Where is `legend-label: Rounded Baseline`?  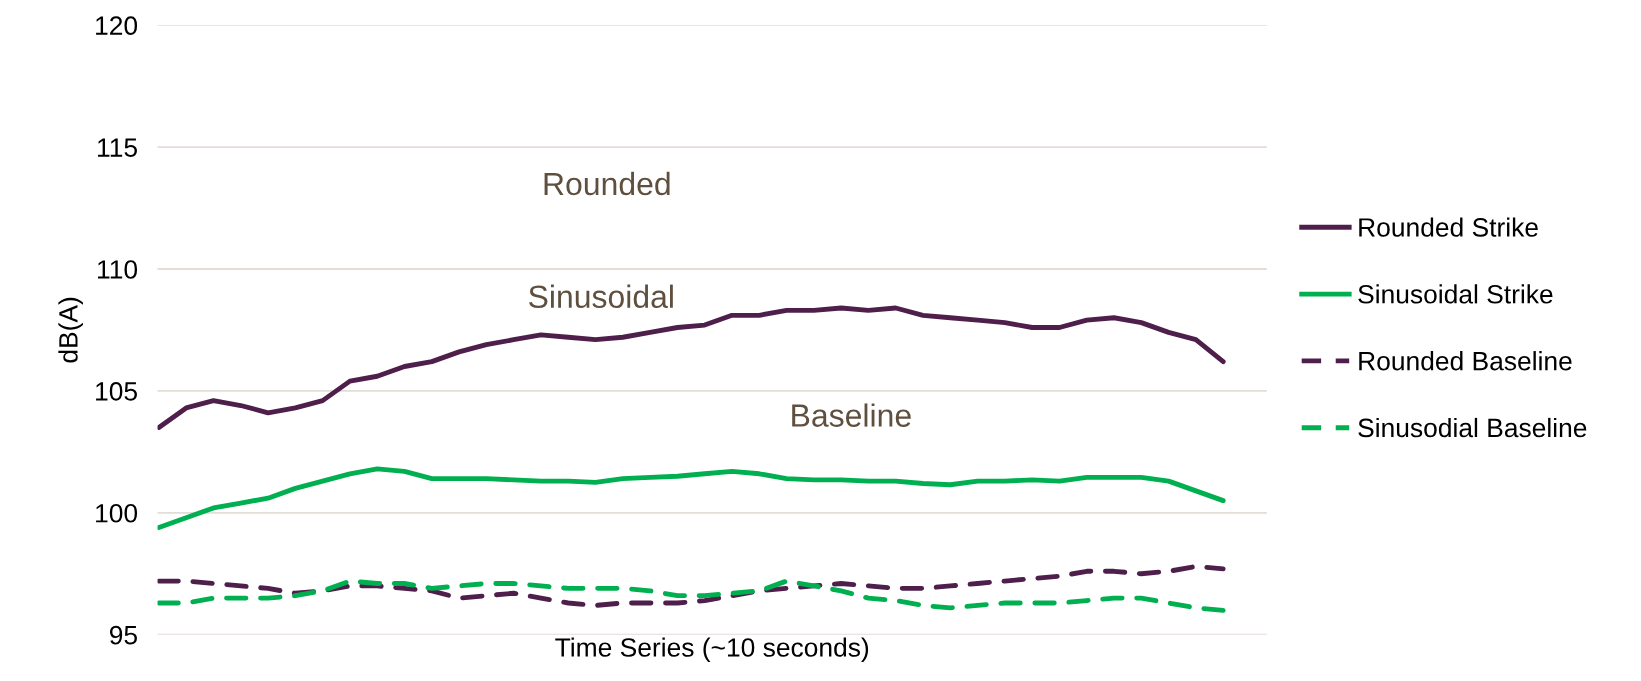
legend-label: Rounded Baseline is located at coordinates (1465, 361).